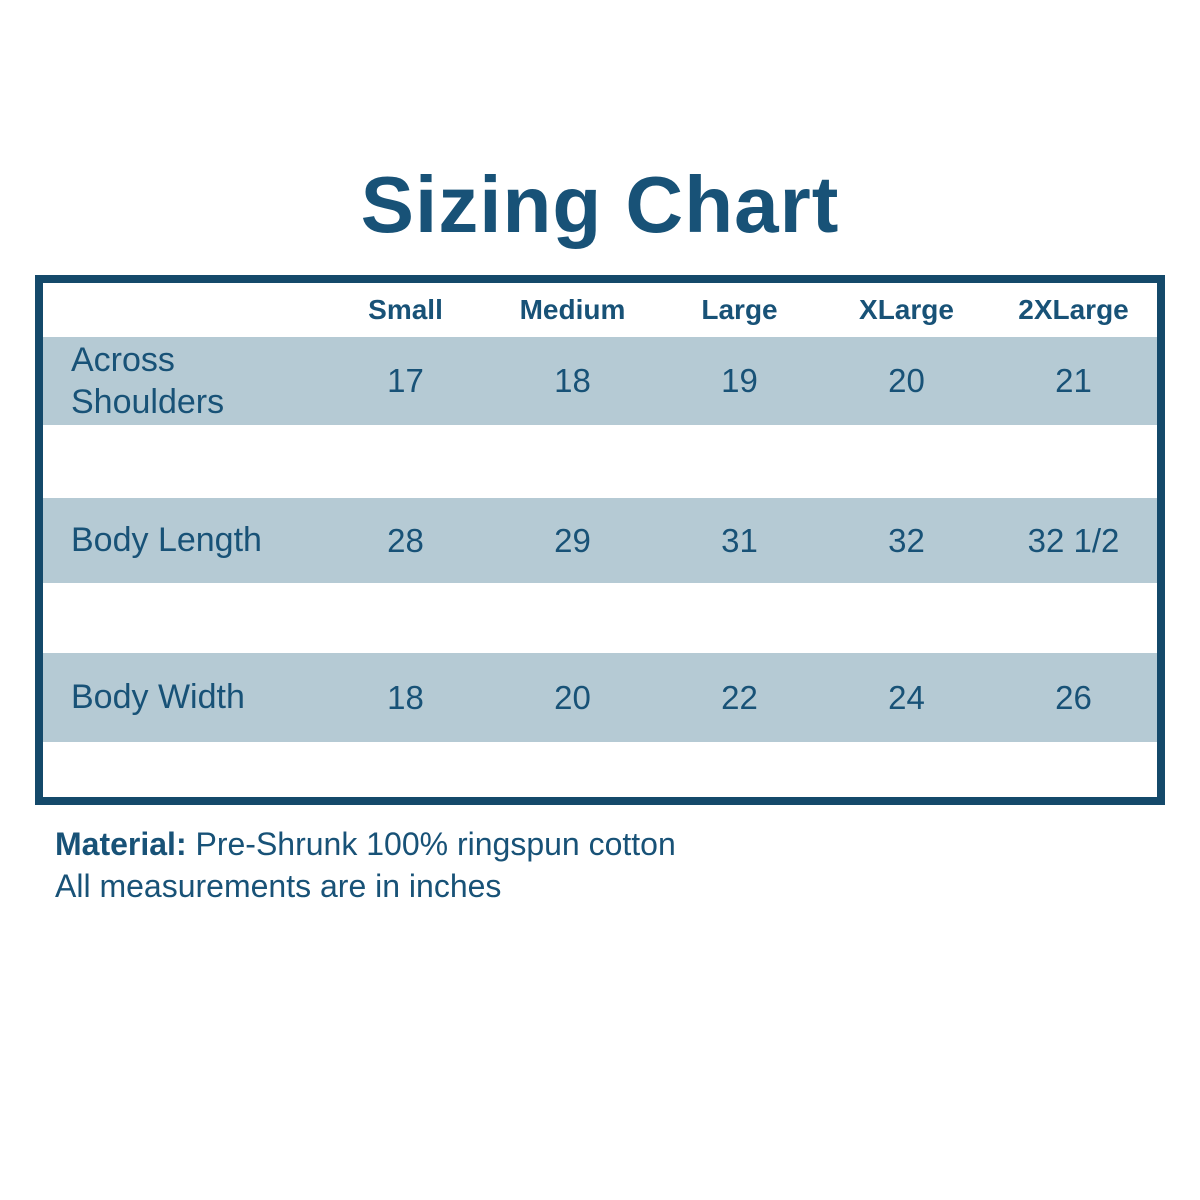  I want to click on column-header-xlarge: XLarge, so click(906, 309).